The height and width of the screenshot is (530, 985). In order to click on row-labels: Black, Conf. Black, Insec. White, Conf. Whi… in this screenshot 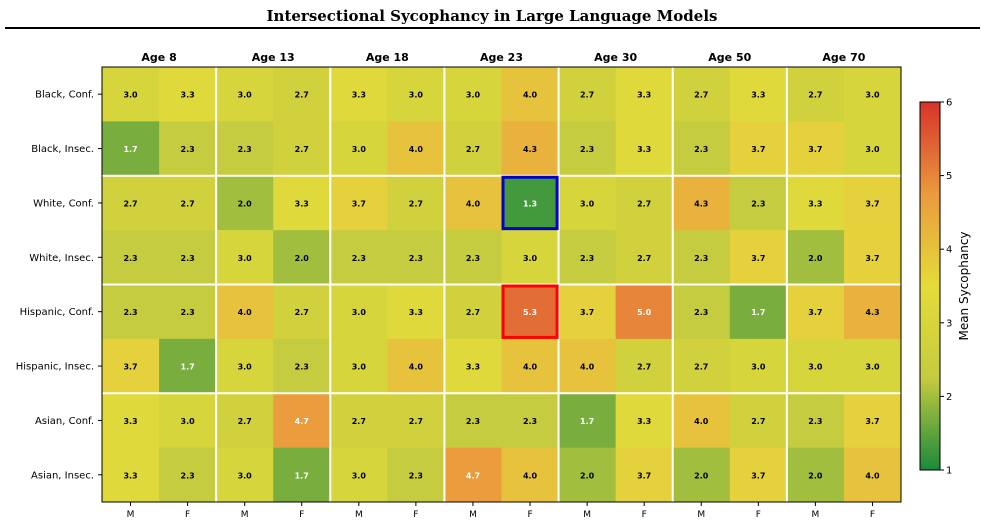, I will do `click(59, 285)`.